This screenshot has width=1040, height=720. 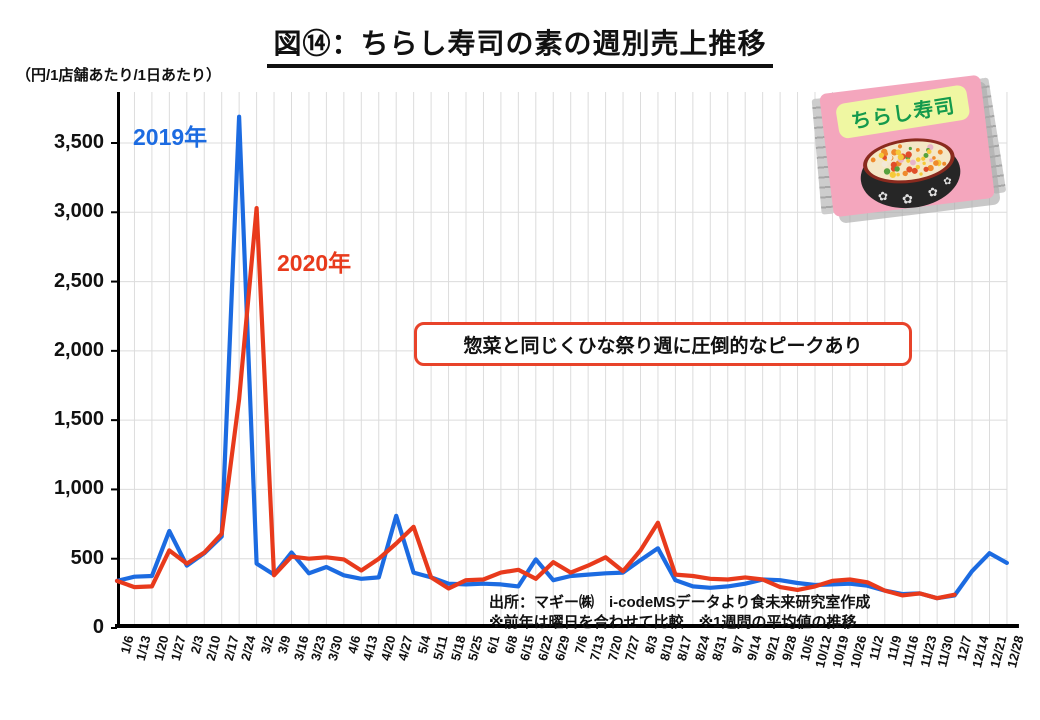 I want to click on chirashi-bowl-icon: ✿ ✿ ✿ ✿, so click(x=910, y=173).